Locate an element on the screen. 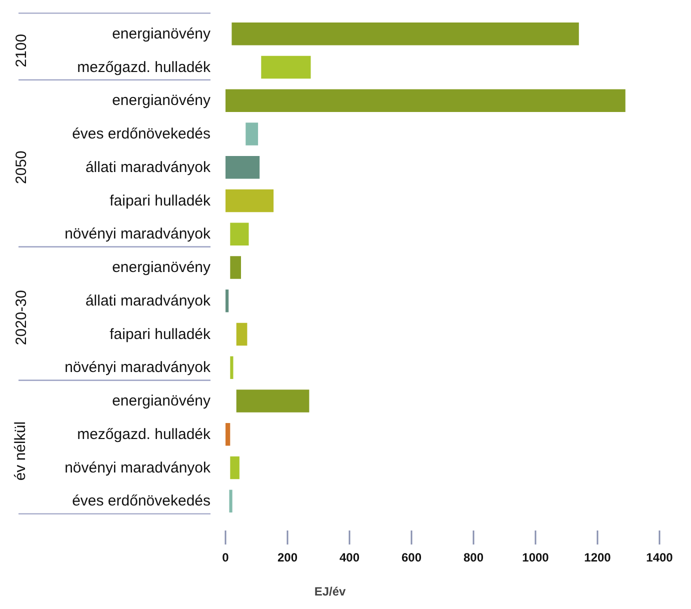 This screenshot has width=691, height=609. x-tick-label: 800 is located at coordinates (473, 557).